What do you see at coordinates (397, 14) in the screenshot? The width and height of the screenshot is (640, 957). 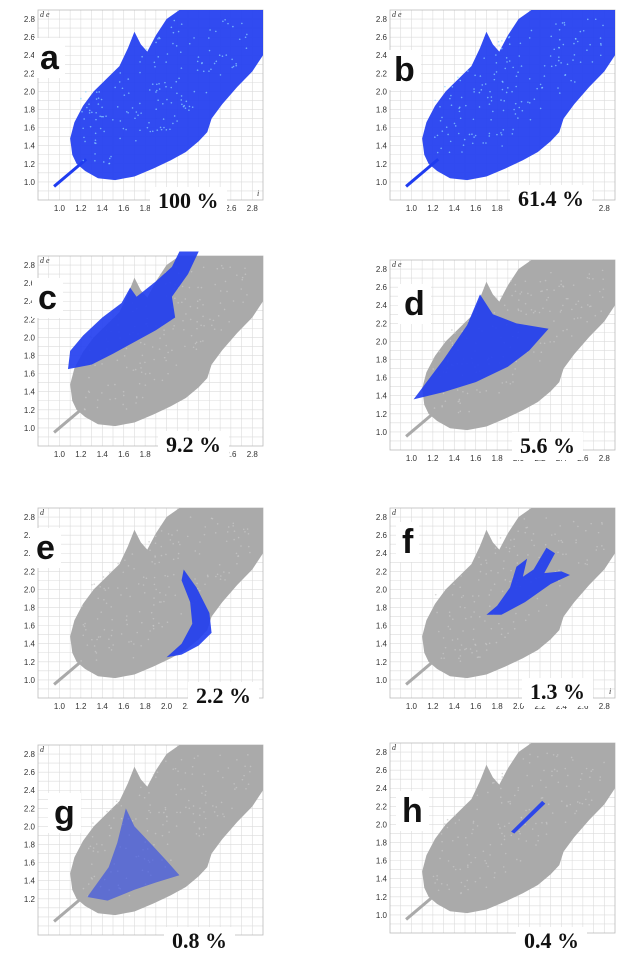 I see `y-corner-label: d e` at bounding box center [397, 14].